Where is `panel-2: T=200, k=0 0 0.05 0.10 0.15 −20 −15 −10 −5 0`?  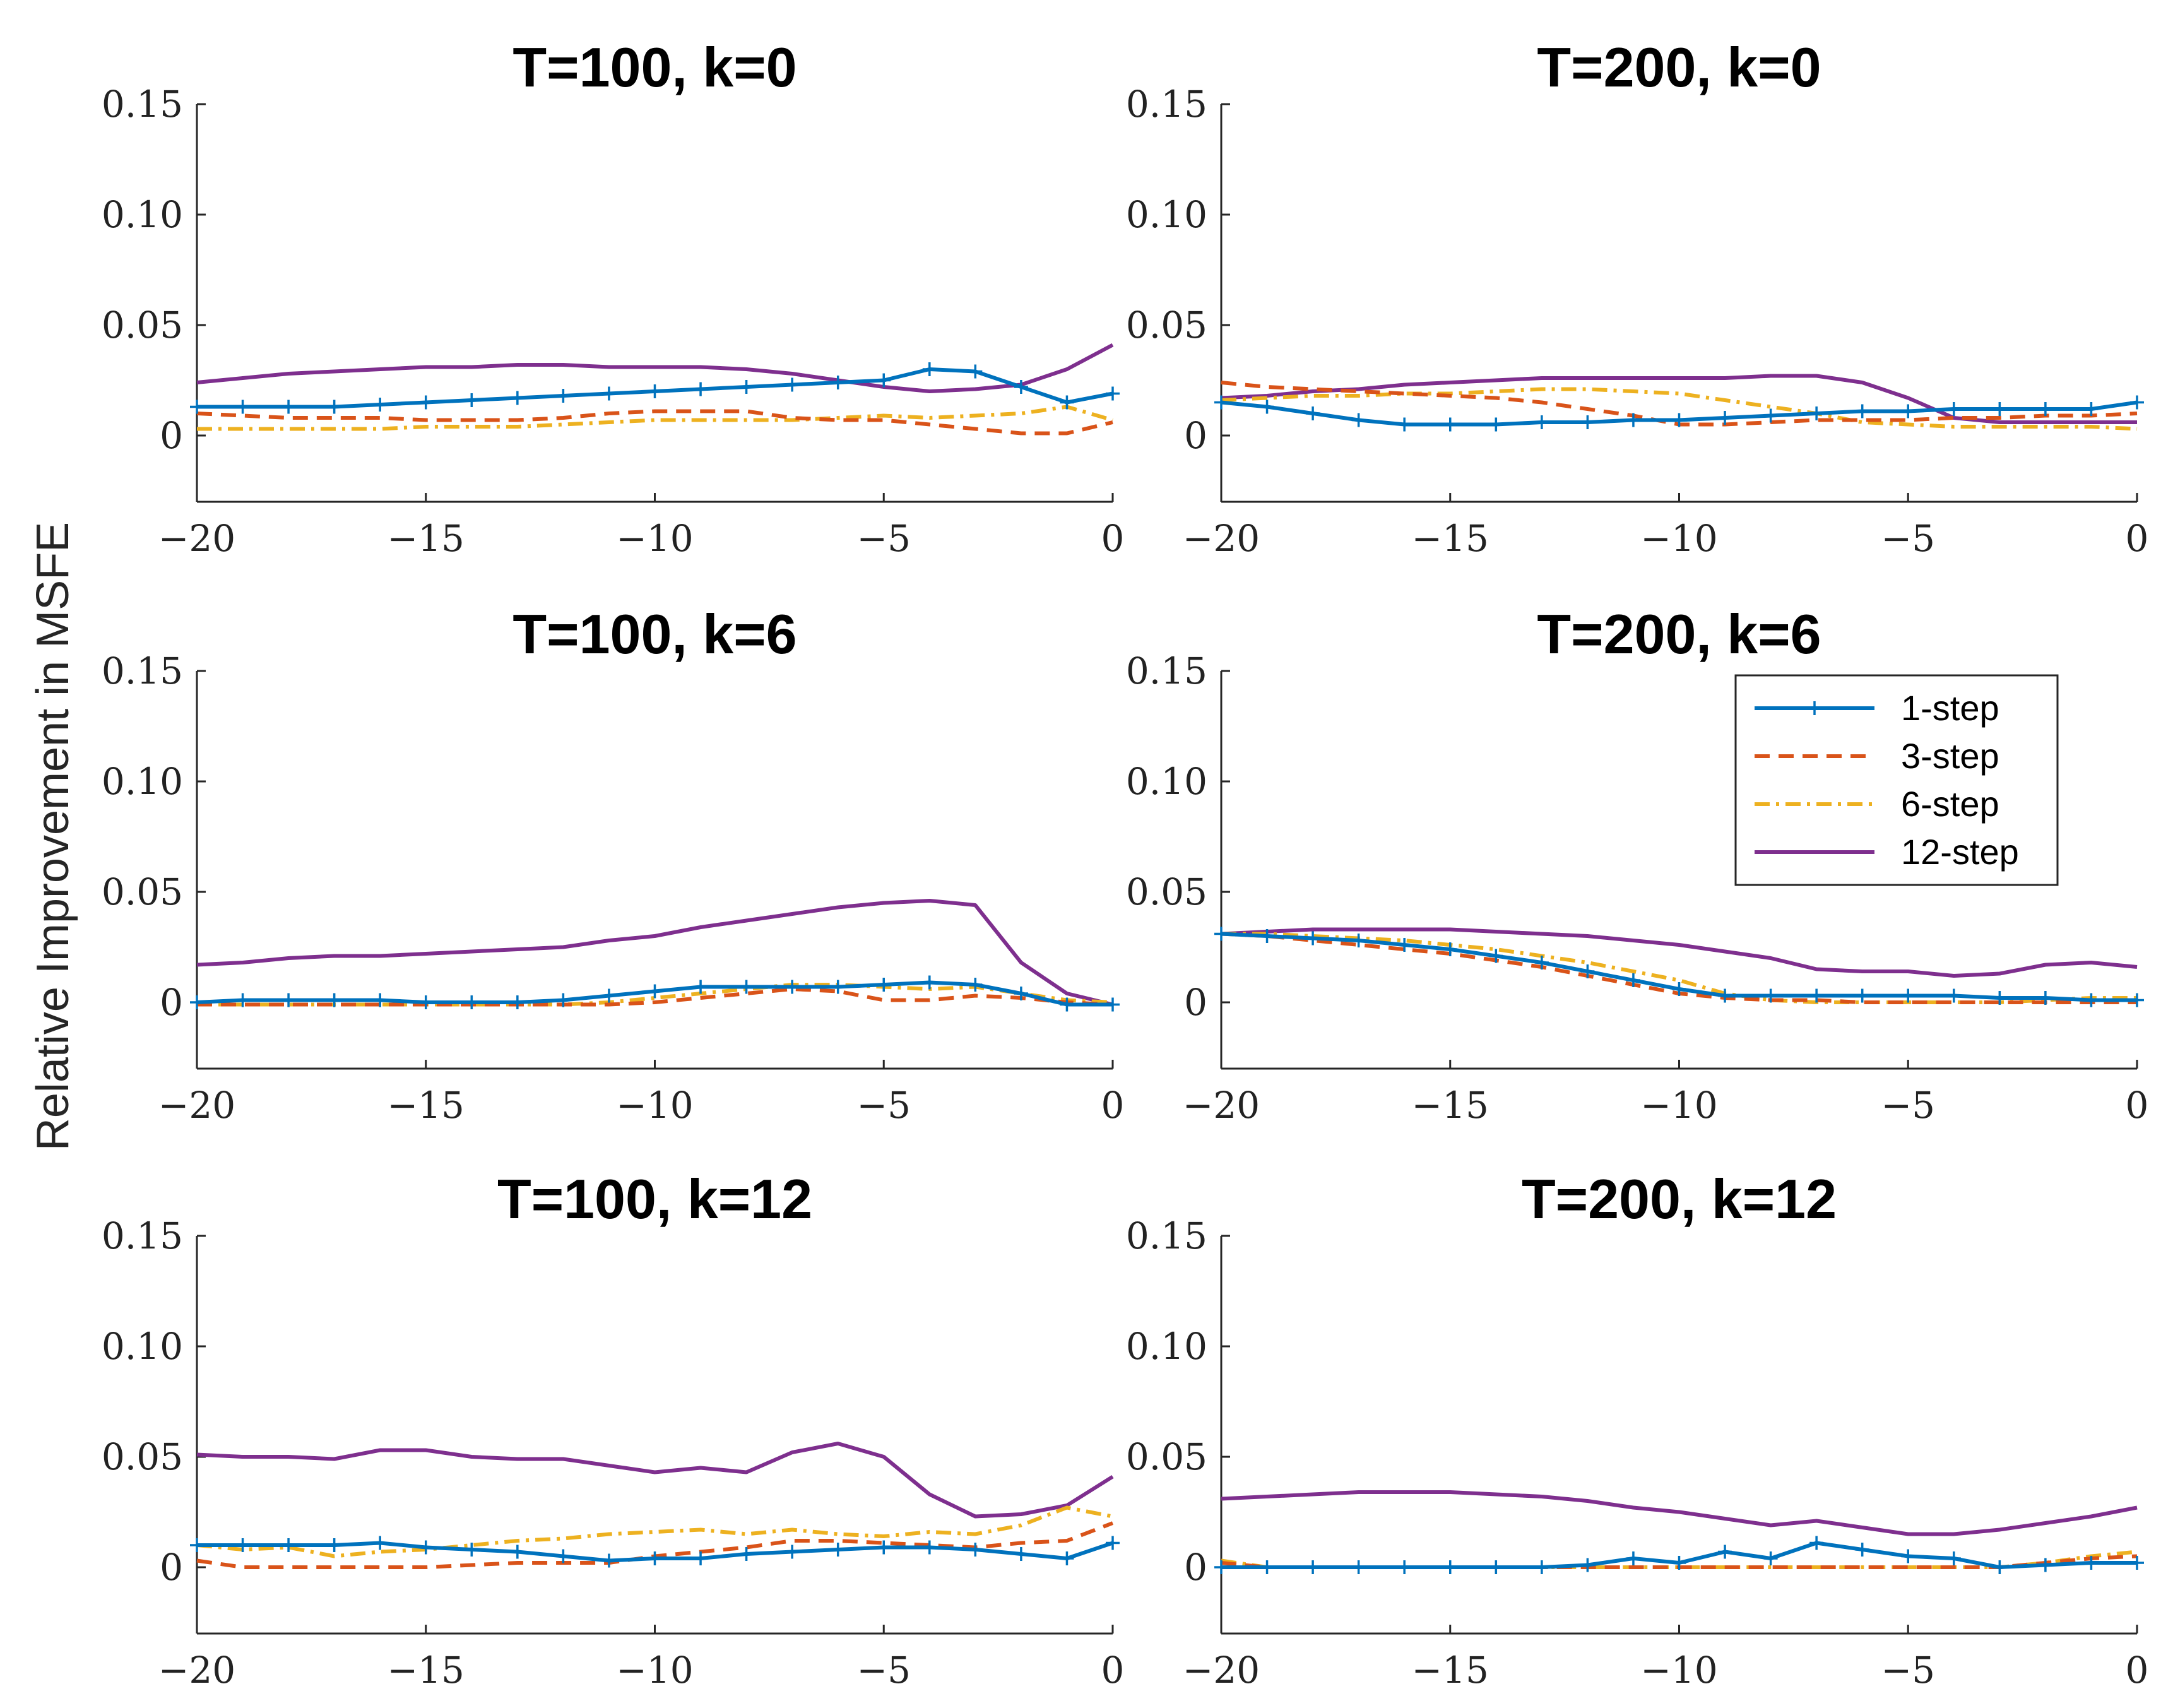
panel-2: T=200, k=0 0 0.05 0.10 0.15 −20 −15 −10 −5 0 is located at coordinates (1637, 298).